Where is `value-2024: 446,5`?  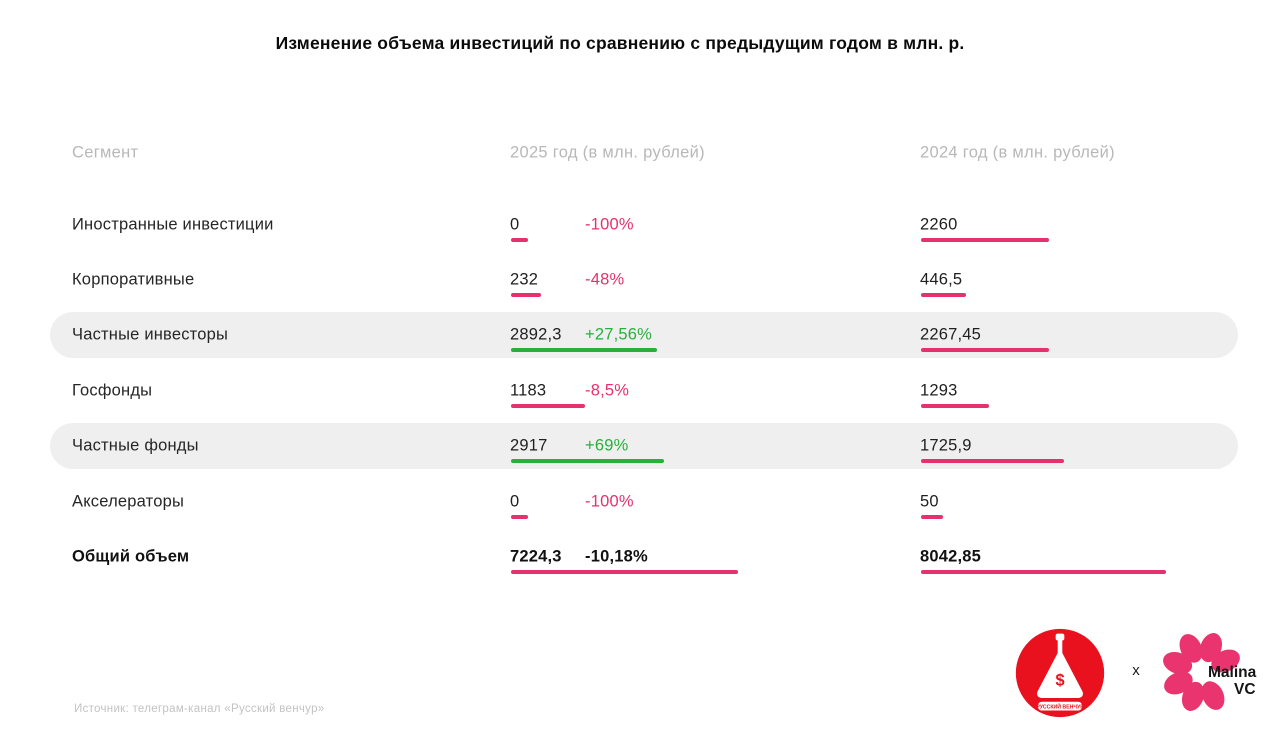
value-2024: 446,5 is located at coordinates (941, 279).